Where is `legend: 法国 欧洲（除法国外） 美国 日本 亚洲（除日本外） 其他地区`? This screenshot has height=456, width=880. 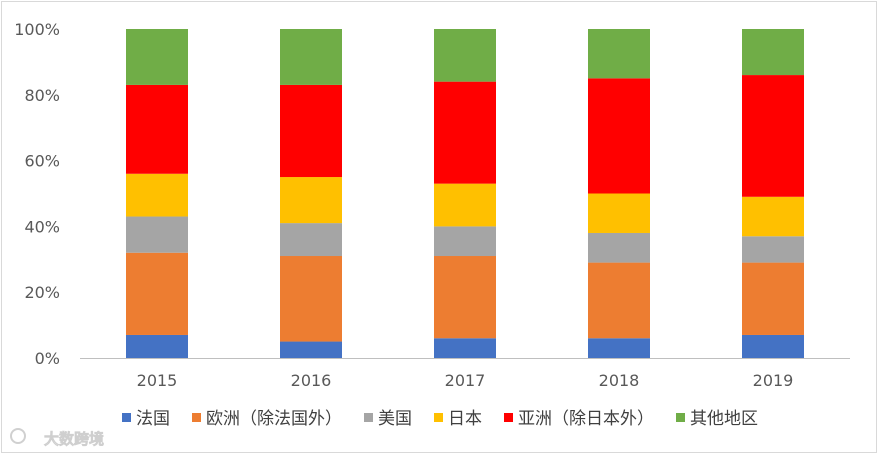
legend: 法国 欧洲（除法国外） 美国 日本 亚洲（除日本外） 其他地区 is located at coordinates (440, 419).